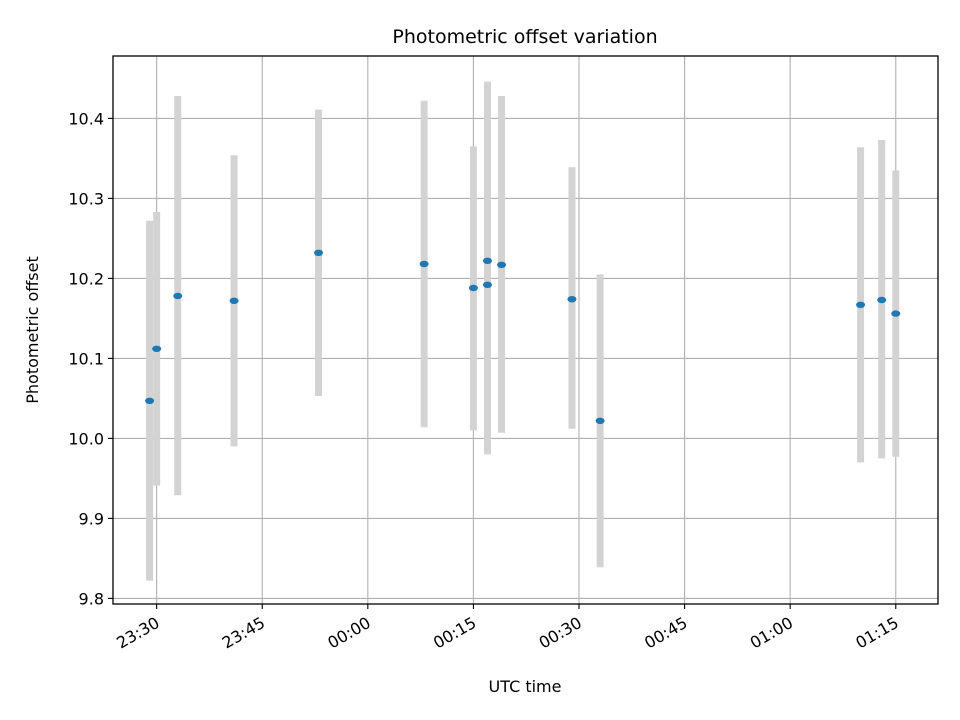  I want to click on y-tick-label: 10.1, so click(86, 358).